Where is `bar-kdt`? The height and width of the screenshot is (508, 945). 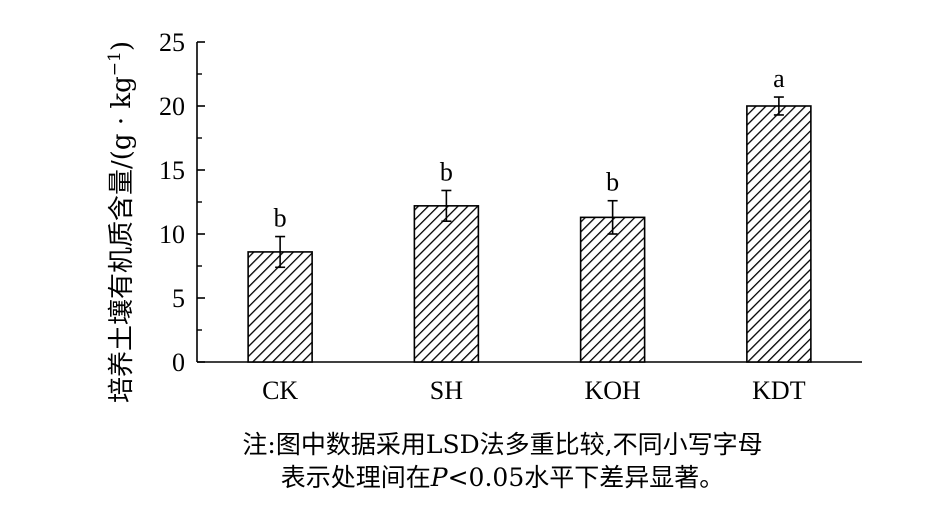
bar-kdt is located at coordinates (779, 234).